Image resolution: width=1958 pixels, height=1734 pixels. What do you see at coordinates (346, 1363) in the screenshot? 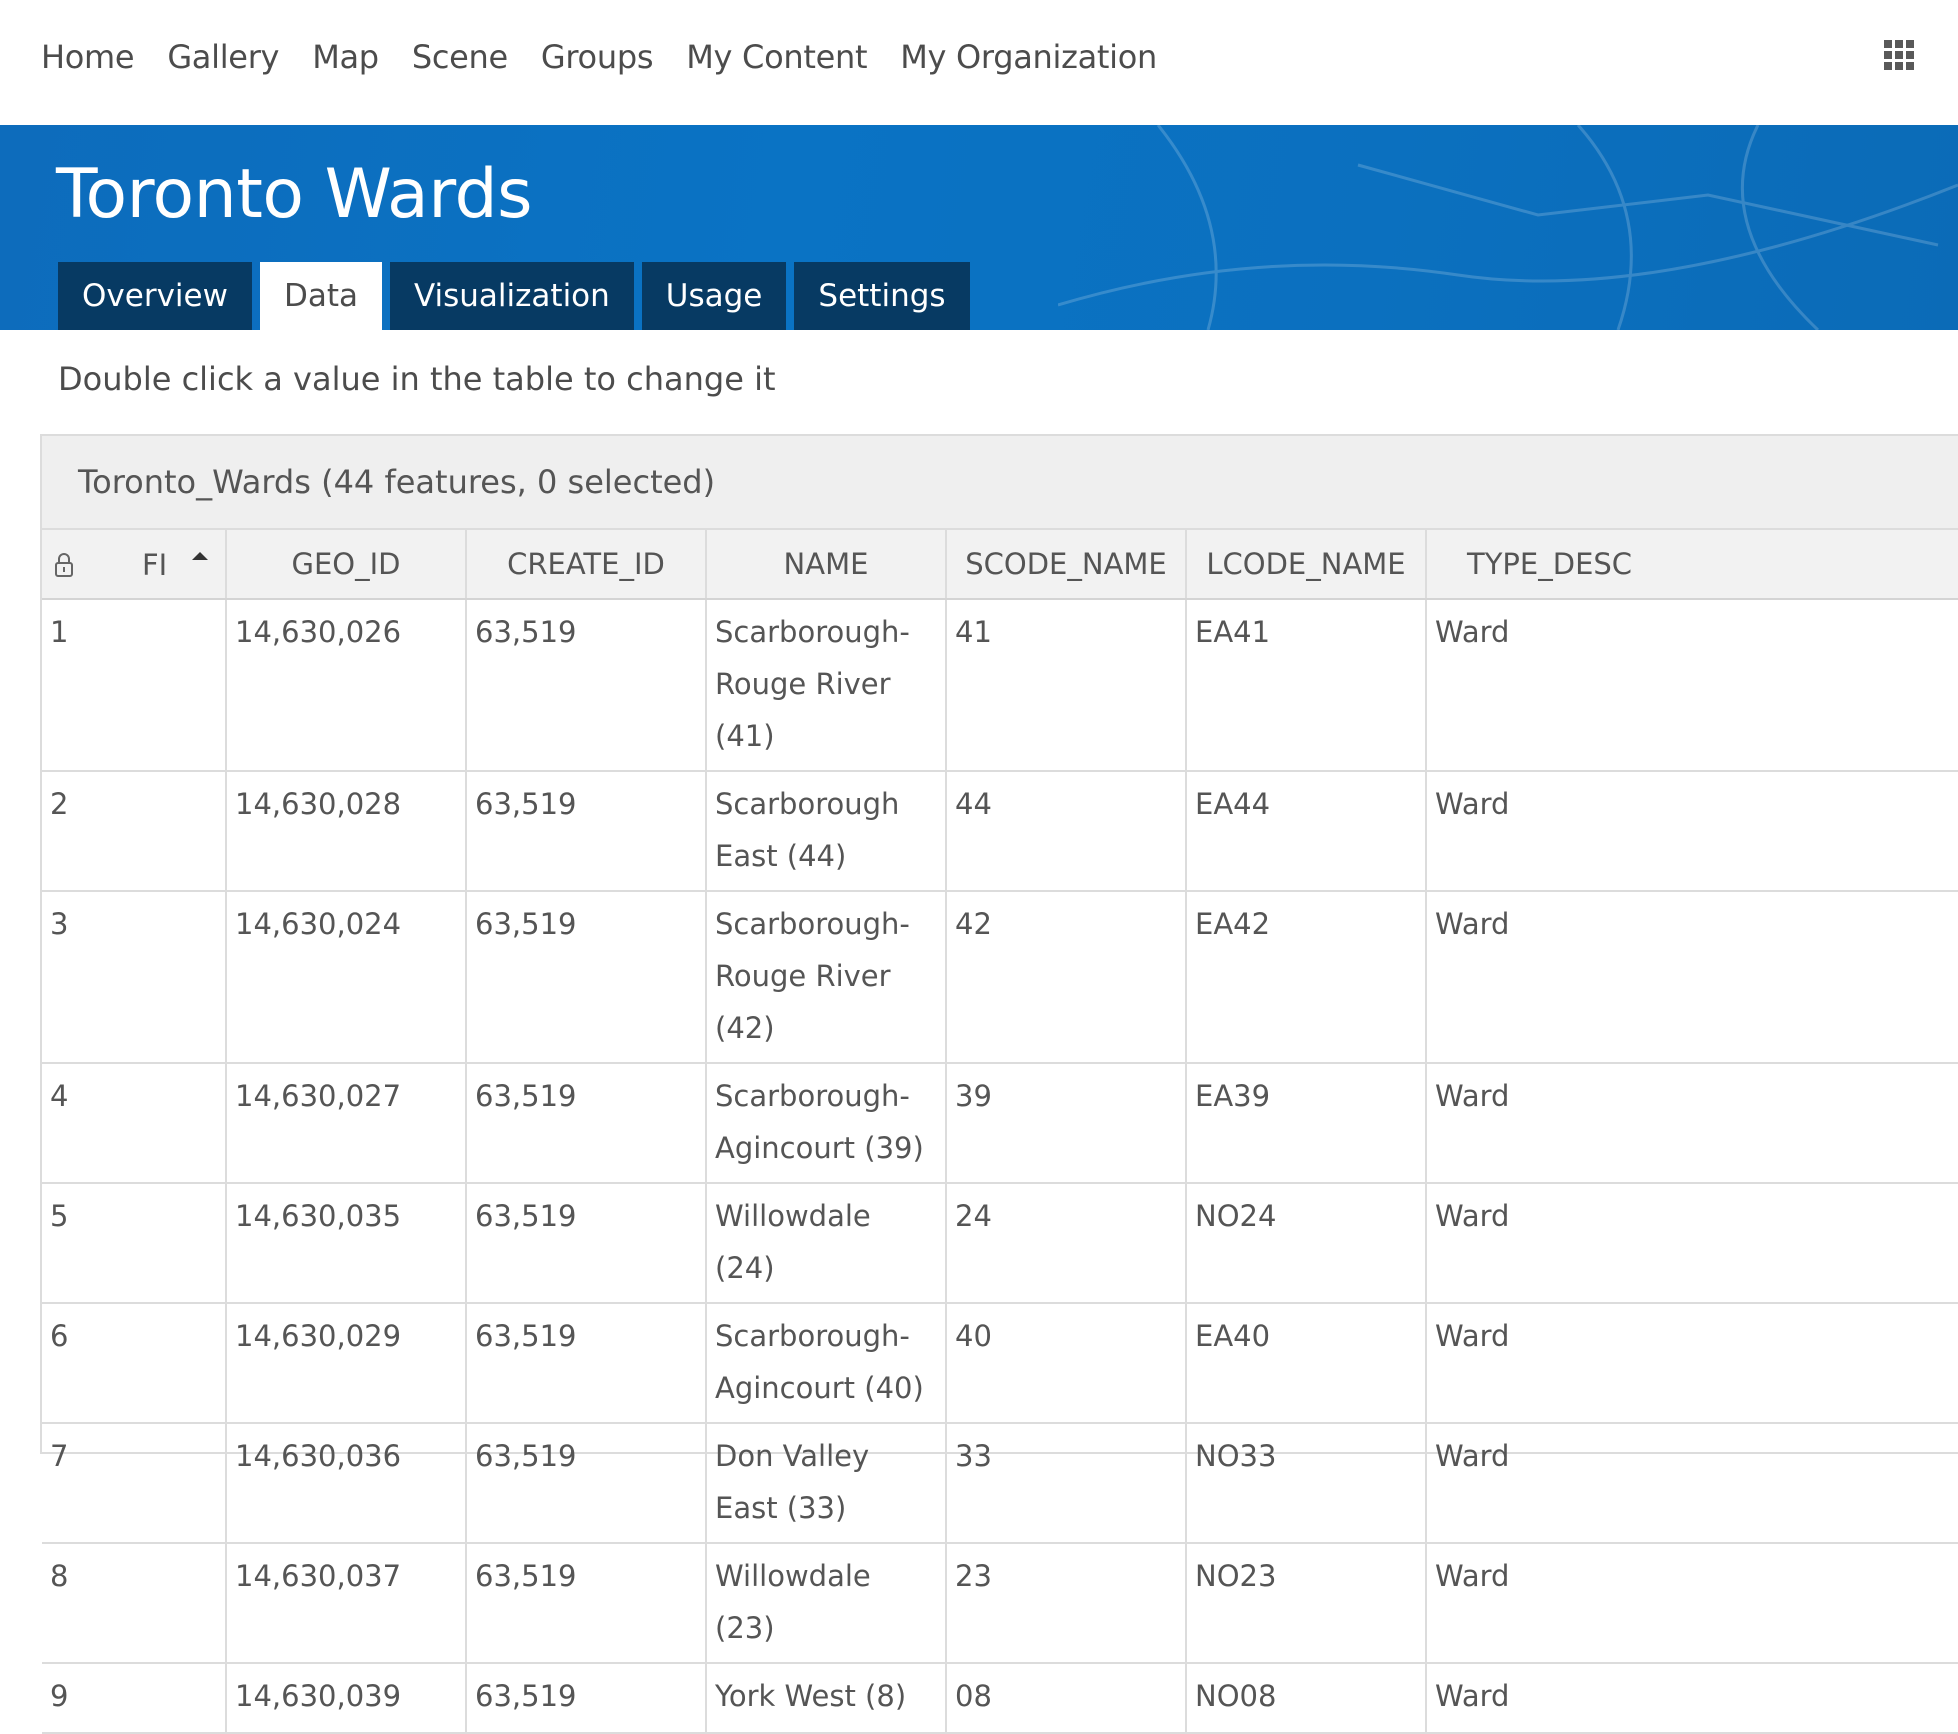
I see `cell-geo-id: 14,630,029` at bounding box center [346, 1363].